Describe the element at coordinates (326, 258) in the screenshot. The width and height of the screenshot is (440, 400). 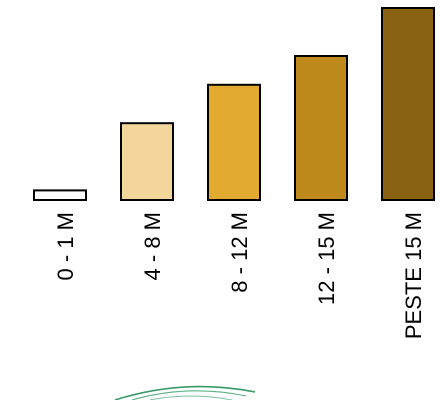
I see `tick-label-3: 12 - 15 M` at that location.